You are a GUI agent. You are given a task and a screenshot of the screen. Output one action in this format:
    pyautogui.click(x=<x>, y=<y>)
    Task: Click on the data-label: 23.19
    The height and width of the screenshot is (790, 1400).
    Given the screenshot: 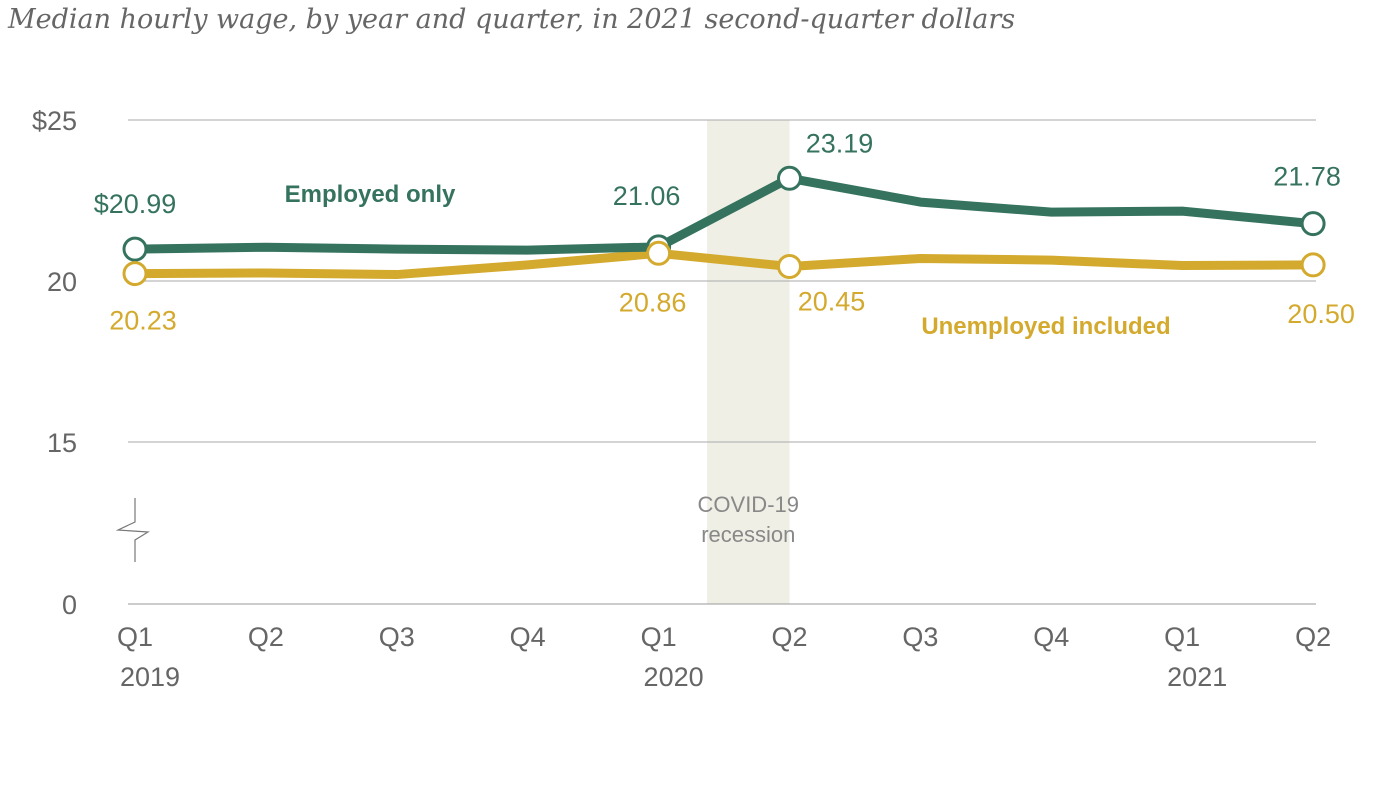 What is the action you would take?
    pyautogui.click(x=840, y=143)
    